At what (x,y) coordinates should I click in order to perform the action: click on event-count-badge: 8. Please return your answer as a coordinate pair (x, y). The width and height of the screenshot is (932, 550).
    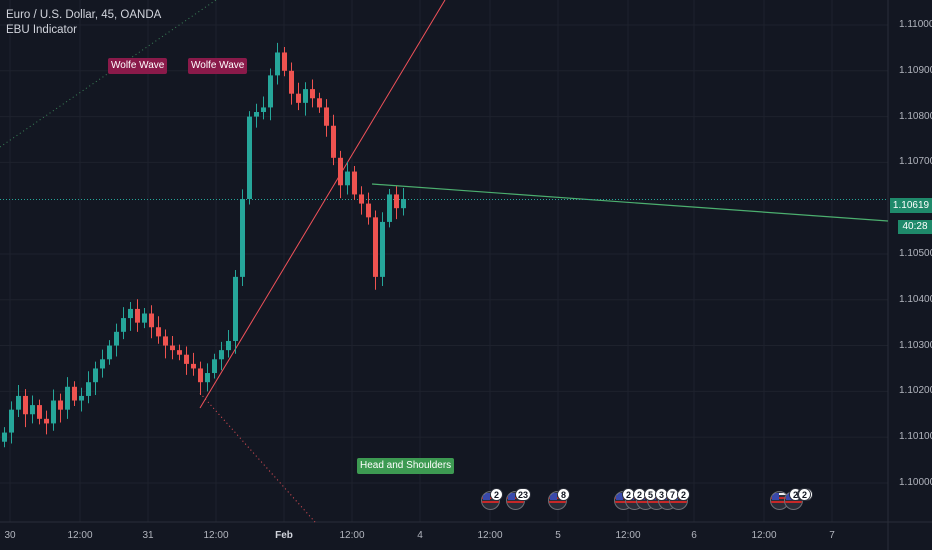
    Looking at the image, I should click on (563, 494).